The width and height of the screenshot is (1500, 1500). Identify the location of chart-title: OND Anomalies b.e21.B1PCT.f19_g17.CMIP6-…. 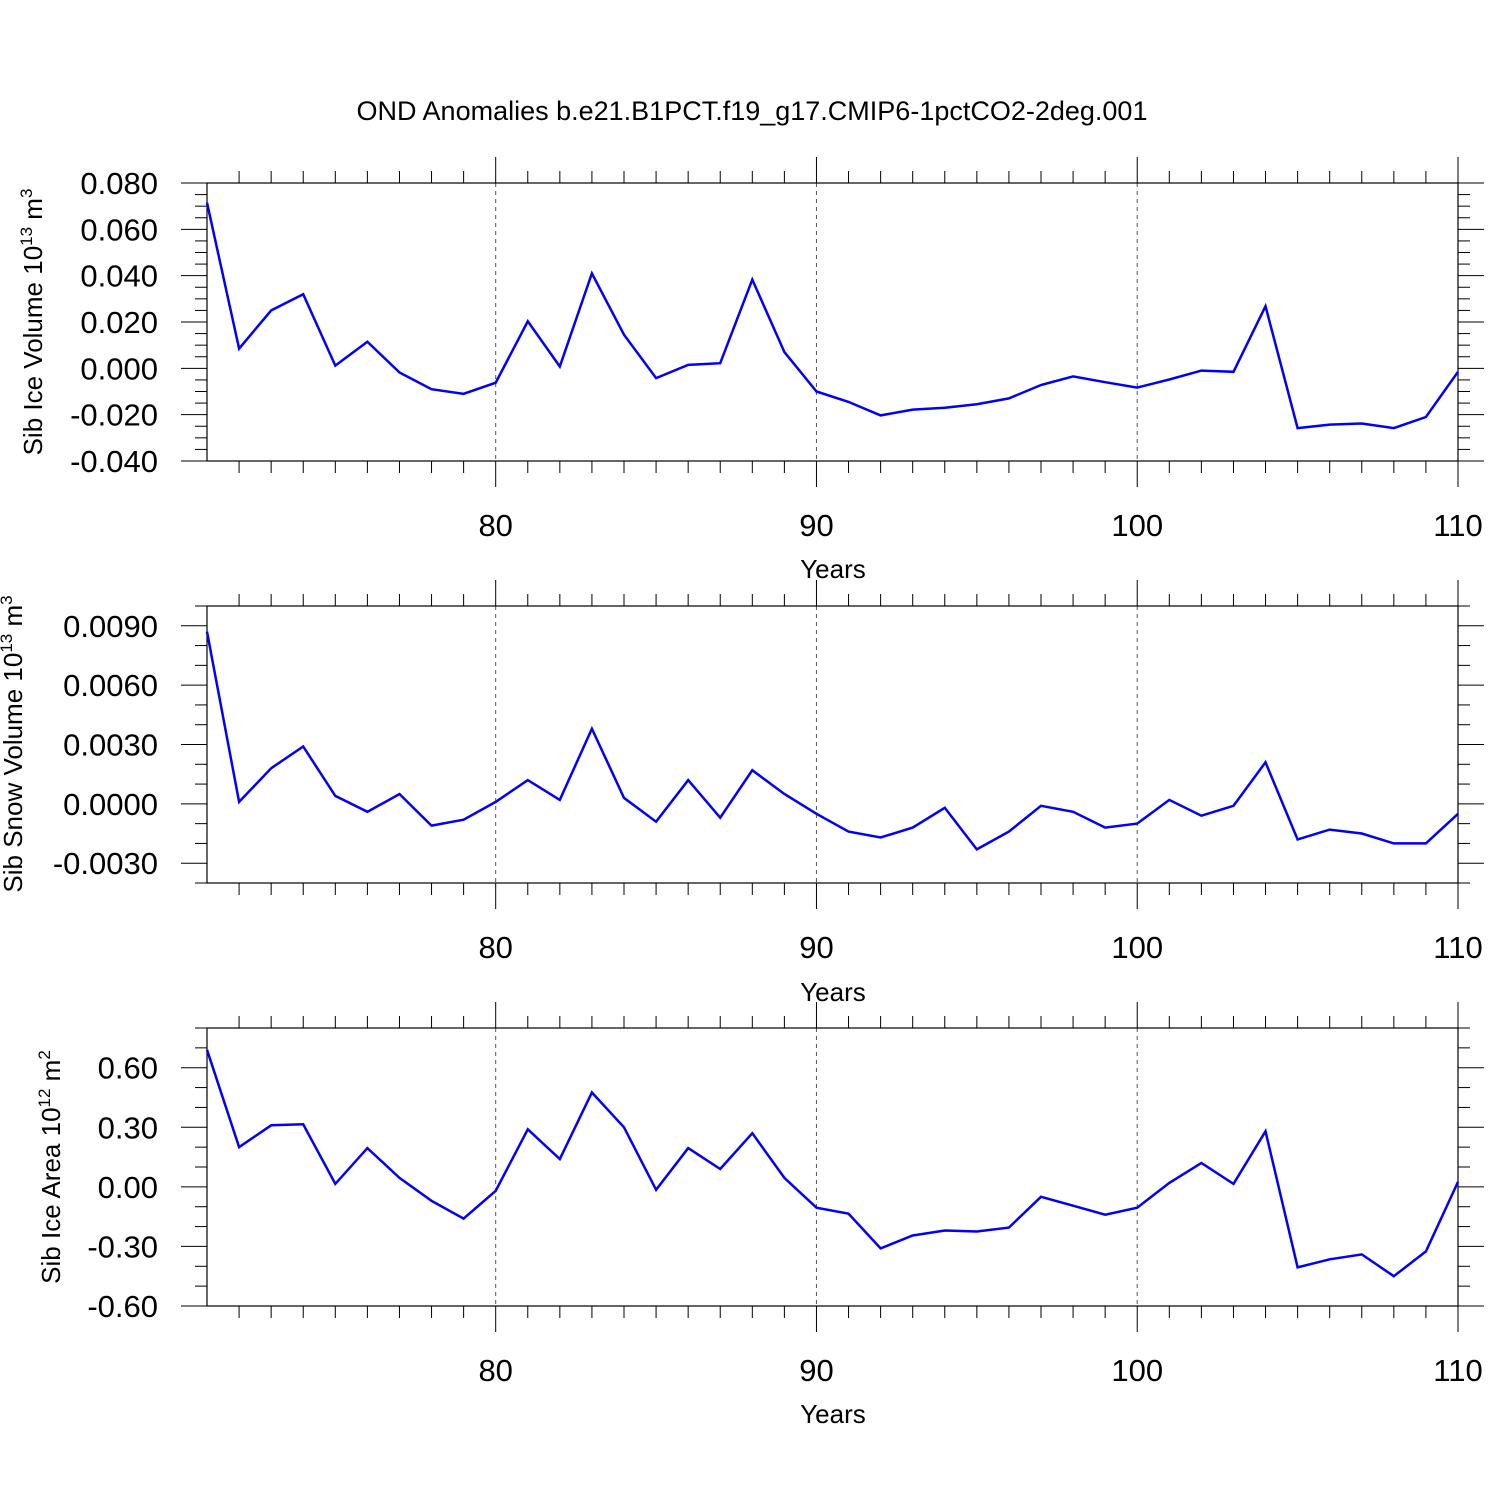
(752, 111).